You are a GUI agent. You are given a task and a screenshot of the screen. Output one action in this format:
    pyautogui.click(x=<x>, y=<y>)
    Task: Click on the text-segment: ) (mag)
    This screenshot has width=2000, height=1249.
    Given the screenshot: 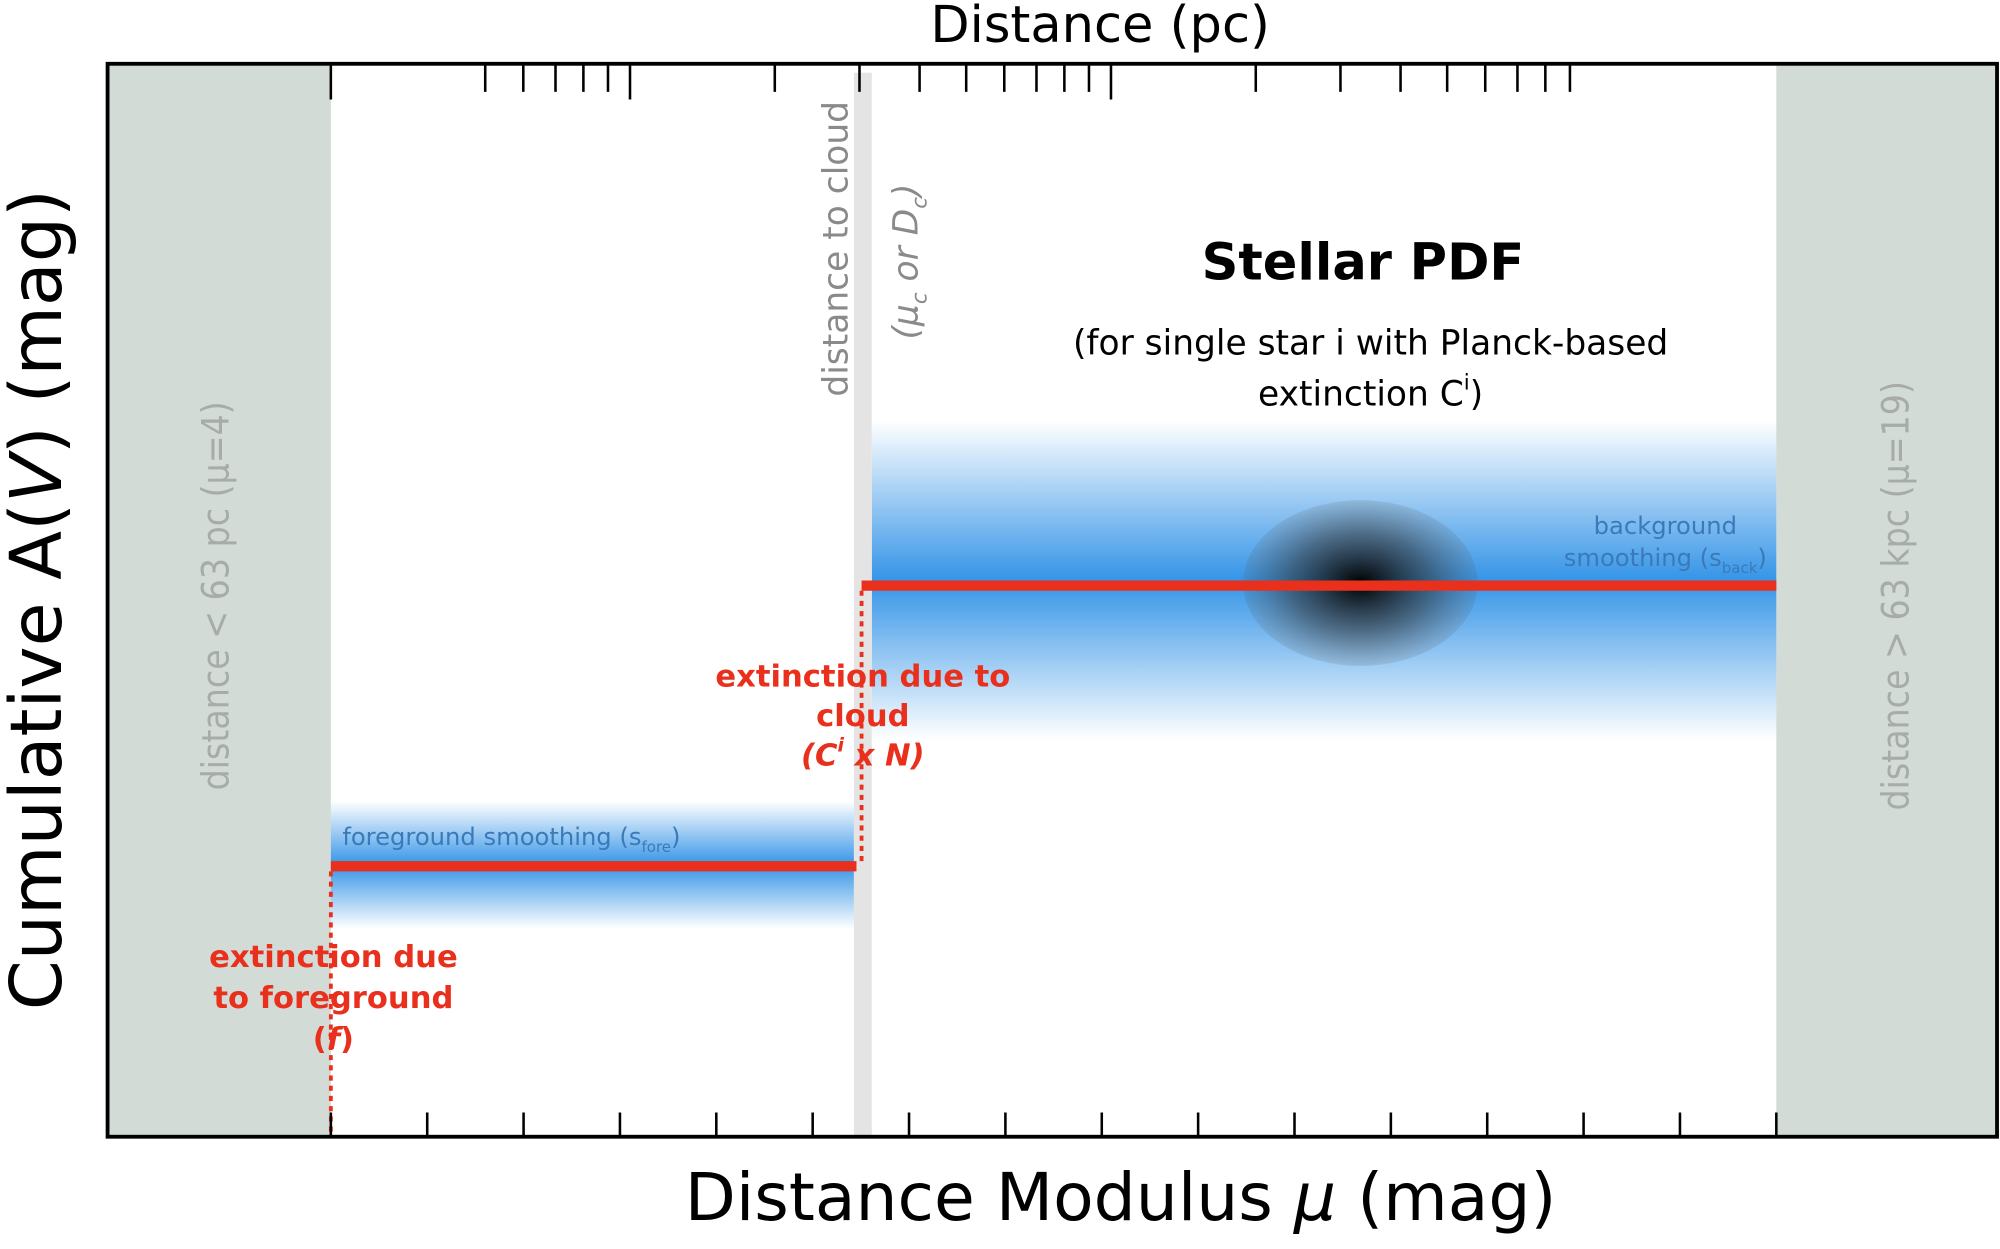 What is the action you would take?
    pyautogui.click(x=39, y=321)
    